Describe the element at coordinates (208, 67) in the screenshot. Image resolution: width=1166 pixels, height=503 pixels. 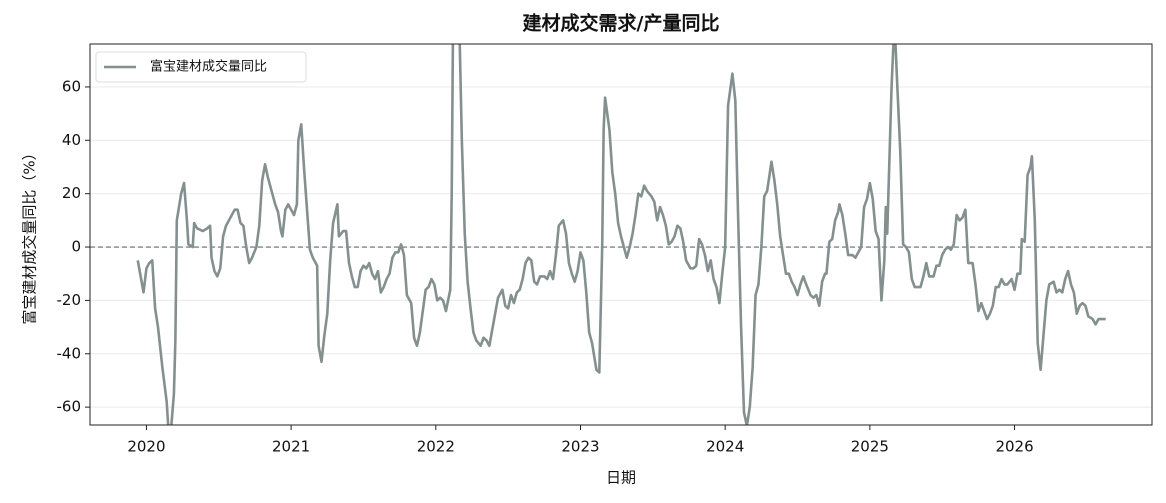
I see `legend-label: 富宝建材成交量同比` at that location.